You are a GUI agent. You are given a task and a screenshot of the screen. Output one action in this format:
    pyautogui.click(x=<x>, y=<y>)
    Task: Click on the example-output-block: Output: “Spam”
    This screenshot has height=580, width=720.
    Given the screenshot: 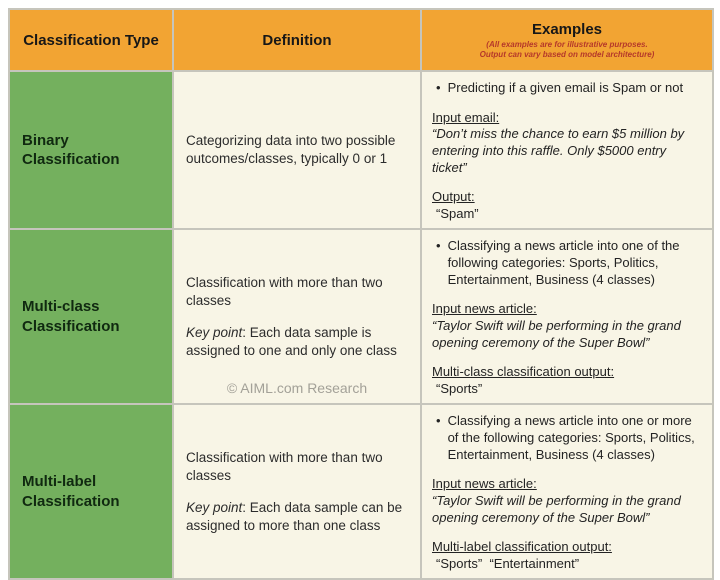 What is the action you would take?
    pyautogui.click(x=568, y=205)
    